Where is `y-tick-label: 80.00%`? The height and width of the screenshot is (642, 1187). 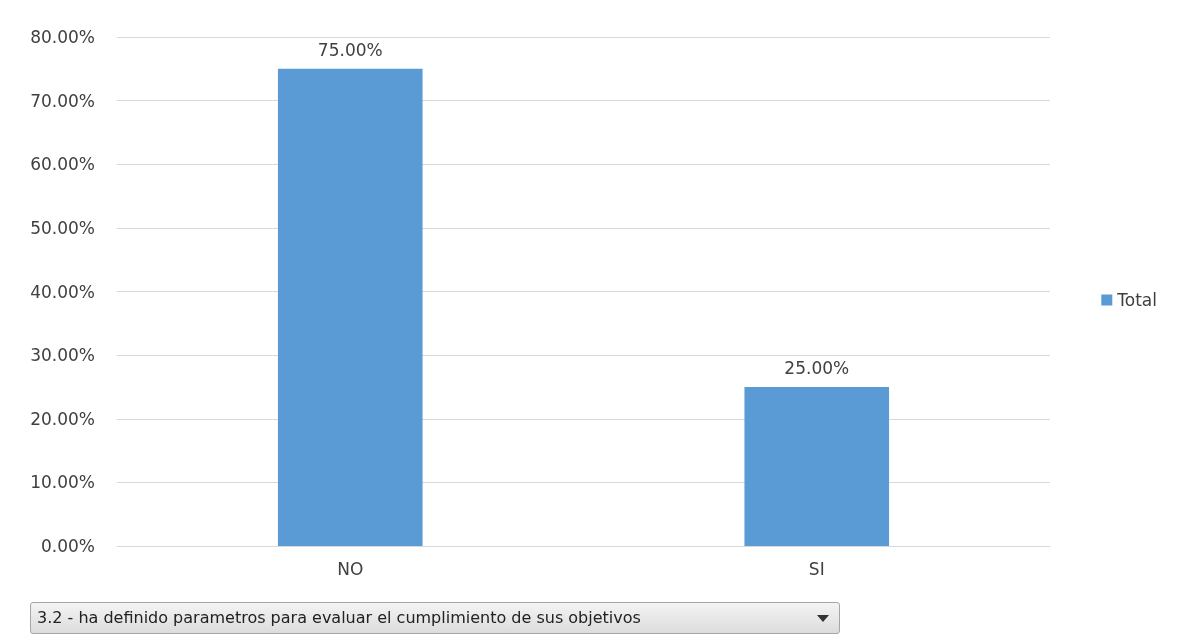 y-tick-label: 80.00% is located at coordinates (62, 37).